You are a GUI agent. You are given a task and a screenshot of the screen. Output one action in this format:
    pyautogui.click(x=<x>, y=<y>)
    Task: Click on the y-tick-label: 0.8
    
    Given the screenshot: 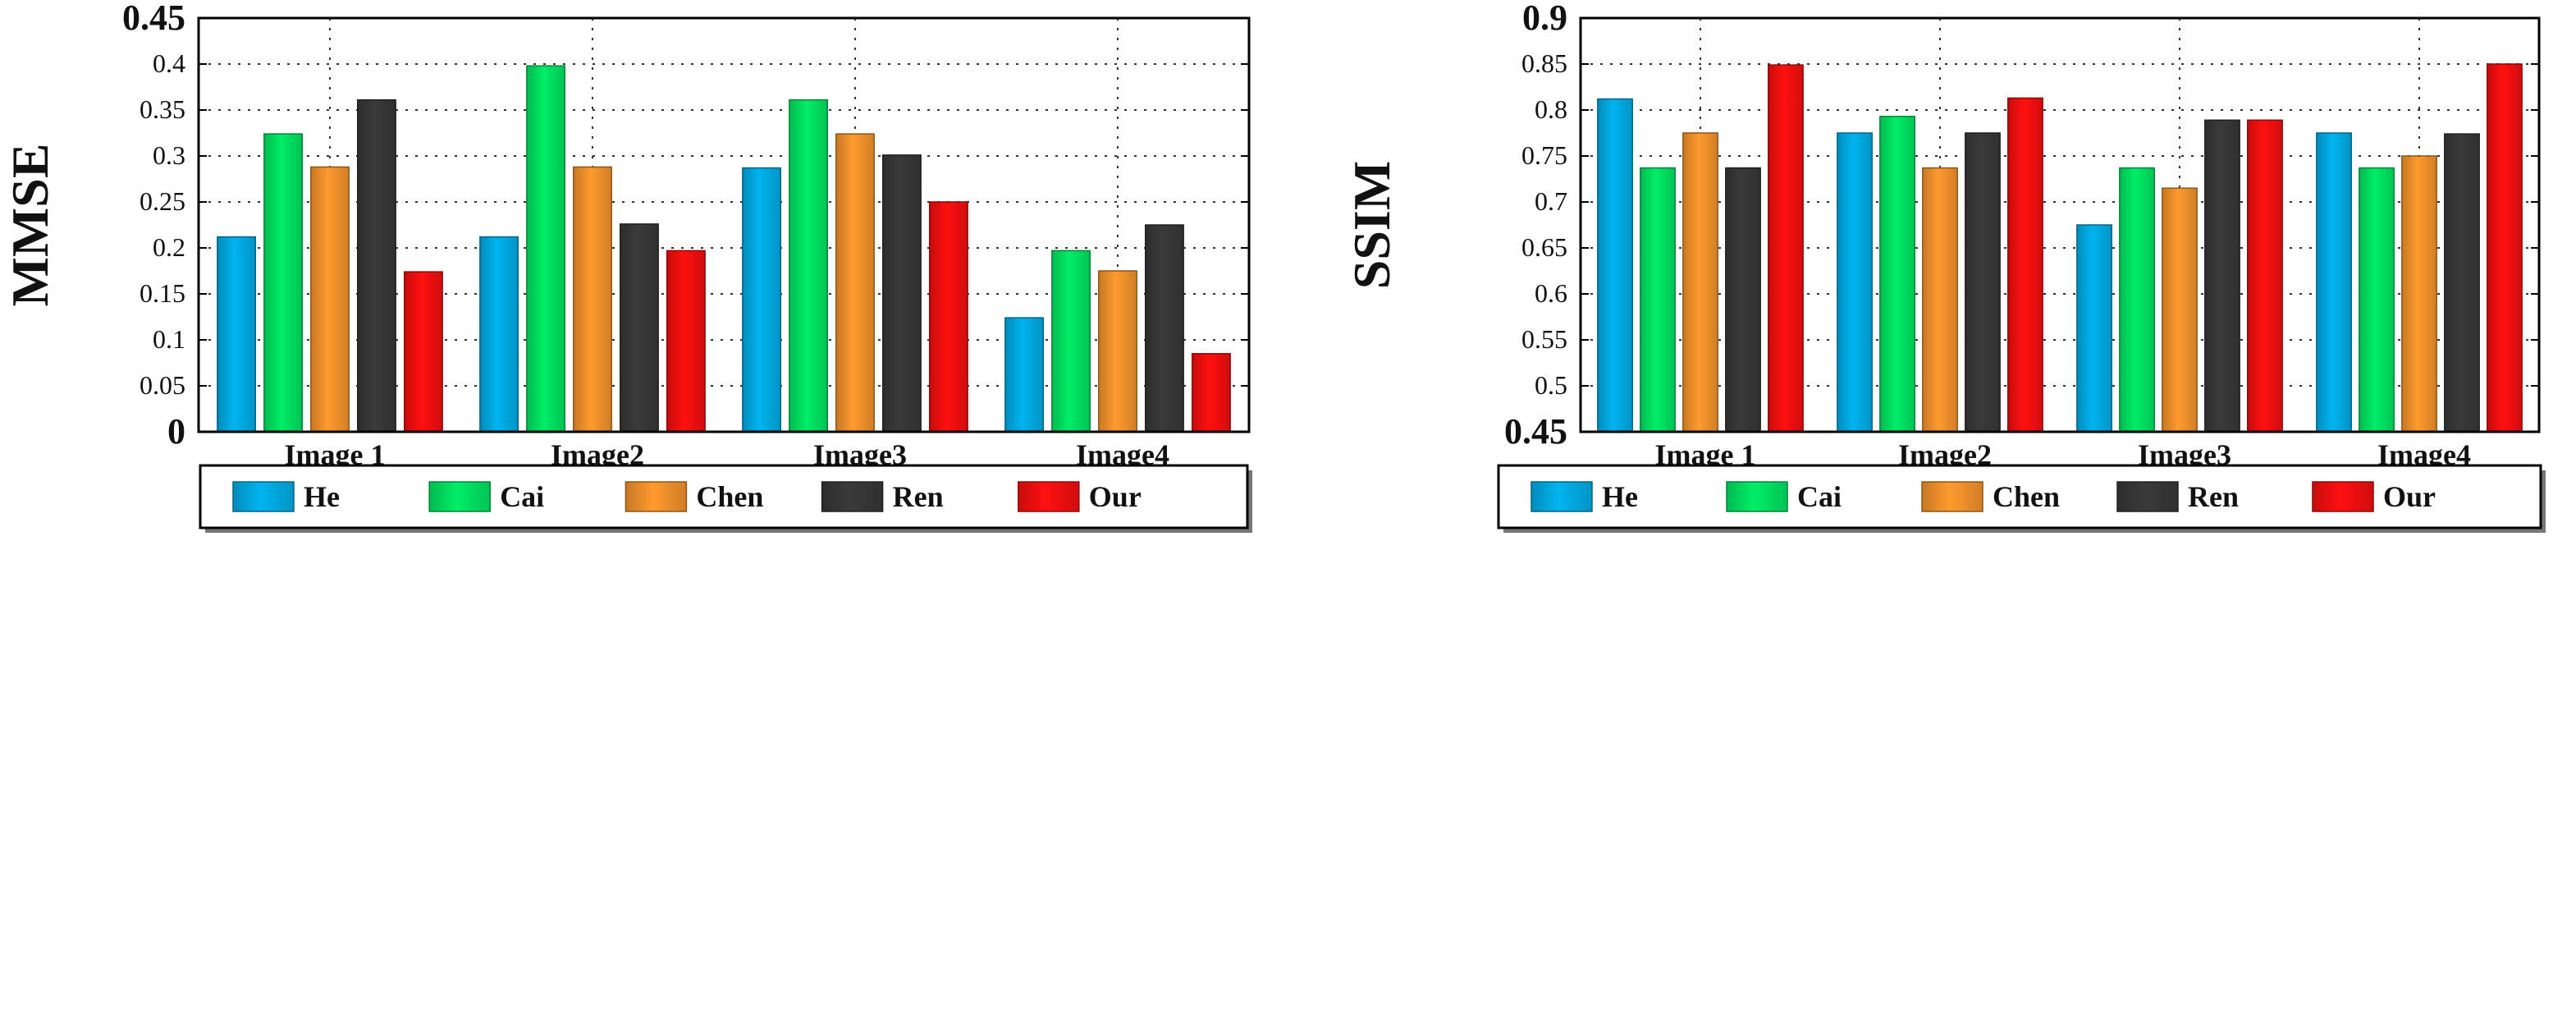 What is the action you would take?
    pyautogui.click(x=1551, y=109)
    